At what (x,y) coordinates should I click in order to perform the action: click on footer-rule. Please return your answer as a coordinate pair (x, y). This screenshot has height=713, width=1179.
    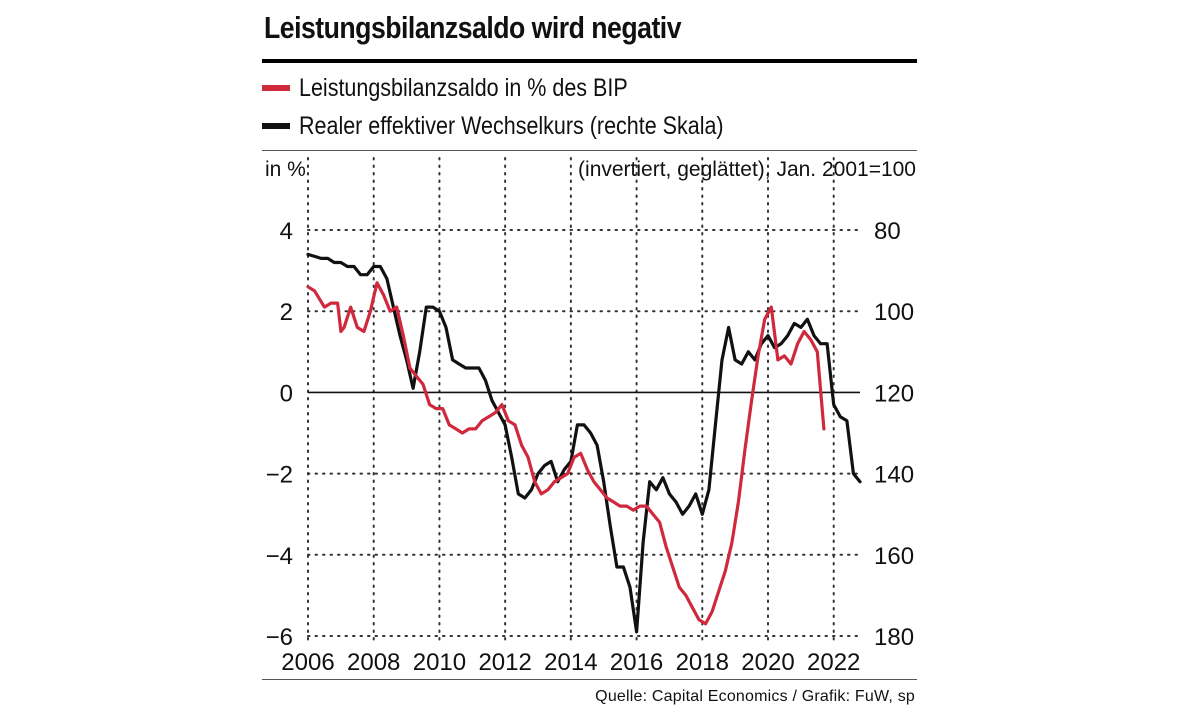
    Looking at the image, I should click on (589, 679).